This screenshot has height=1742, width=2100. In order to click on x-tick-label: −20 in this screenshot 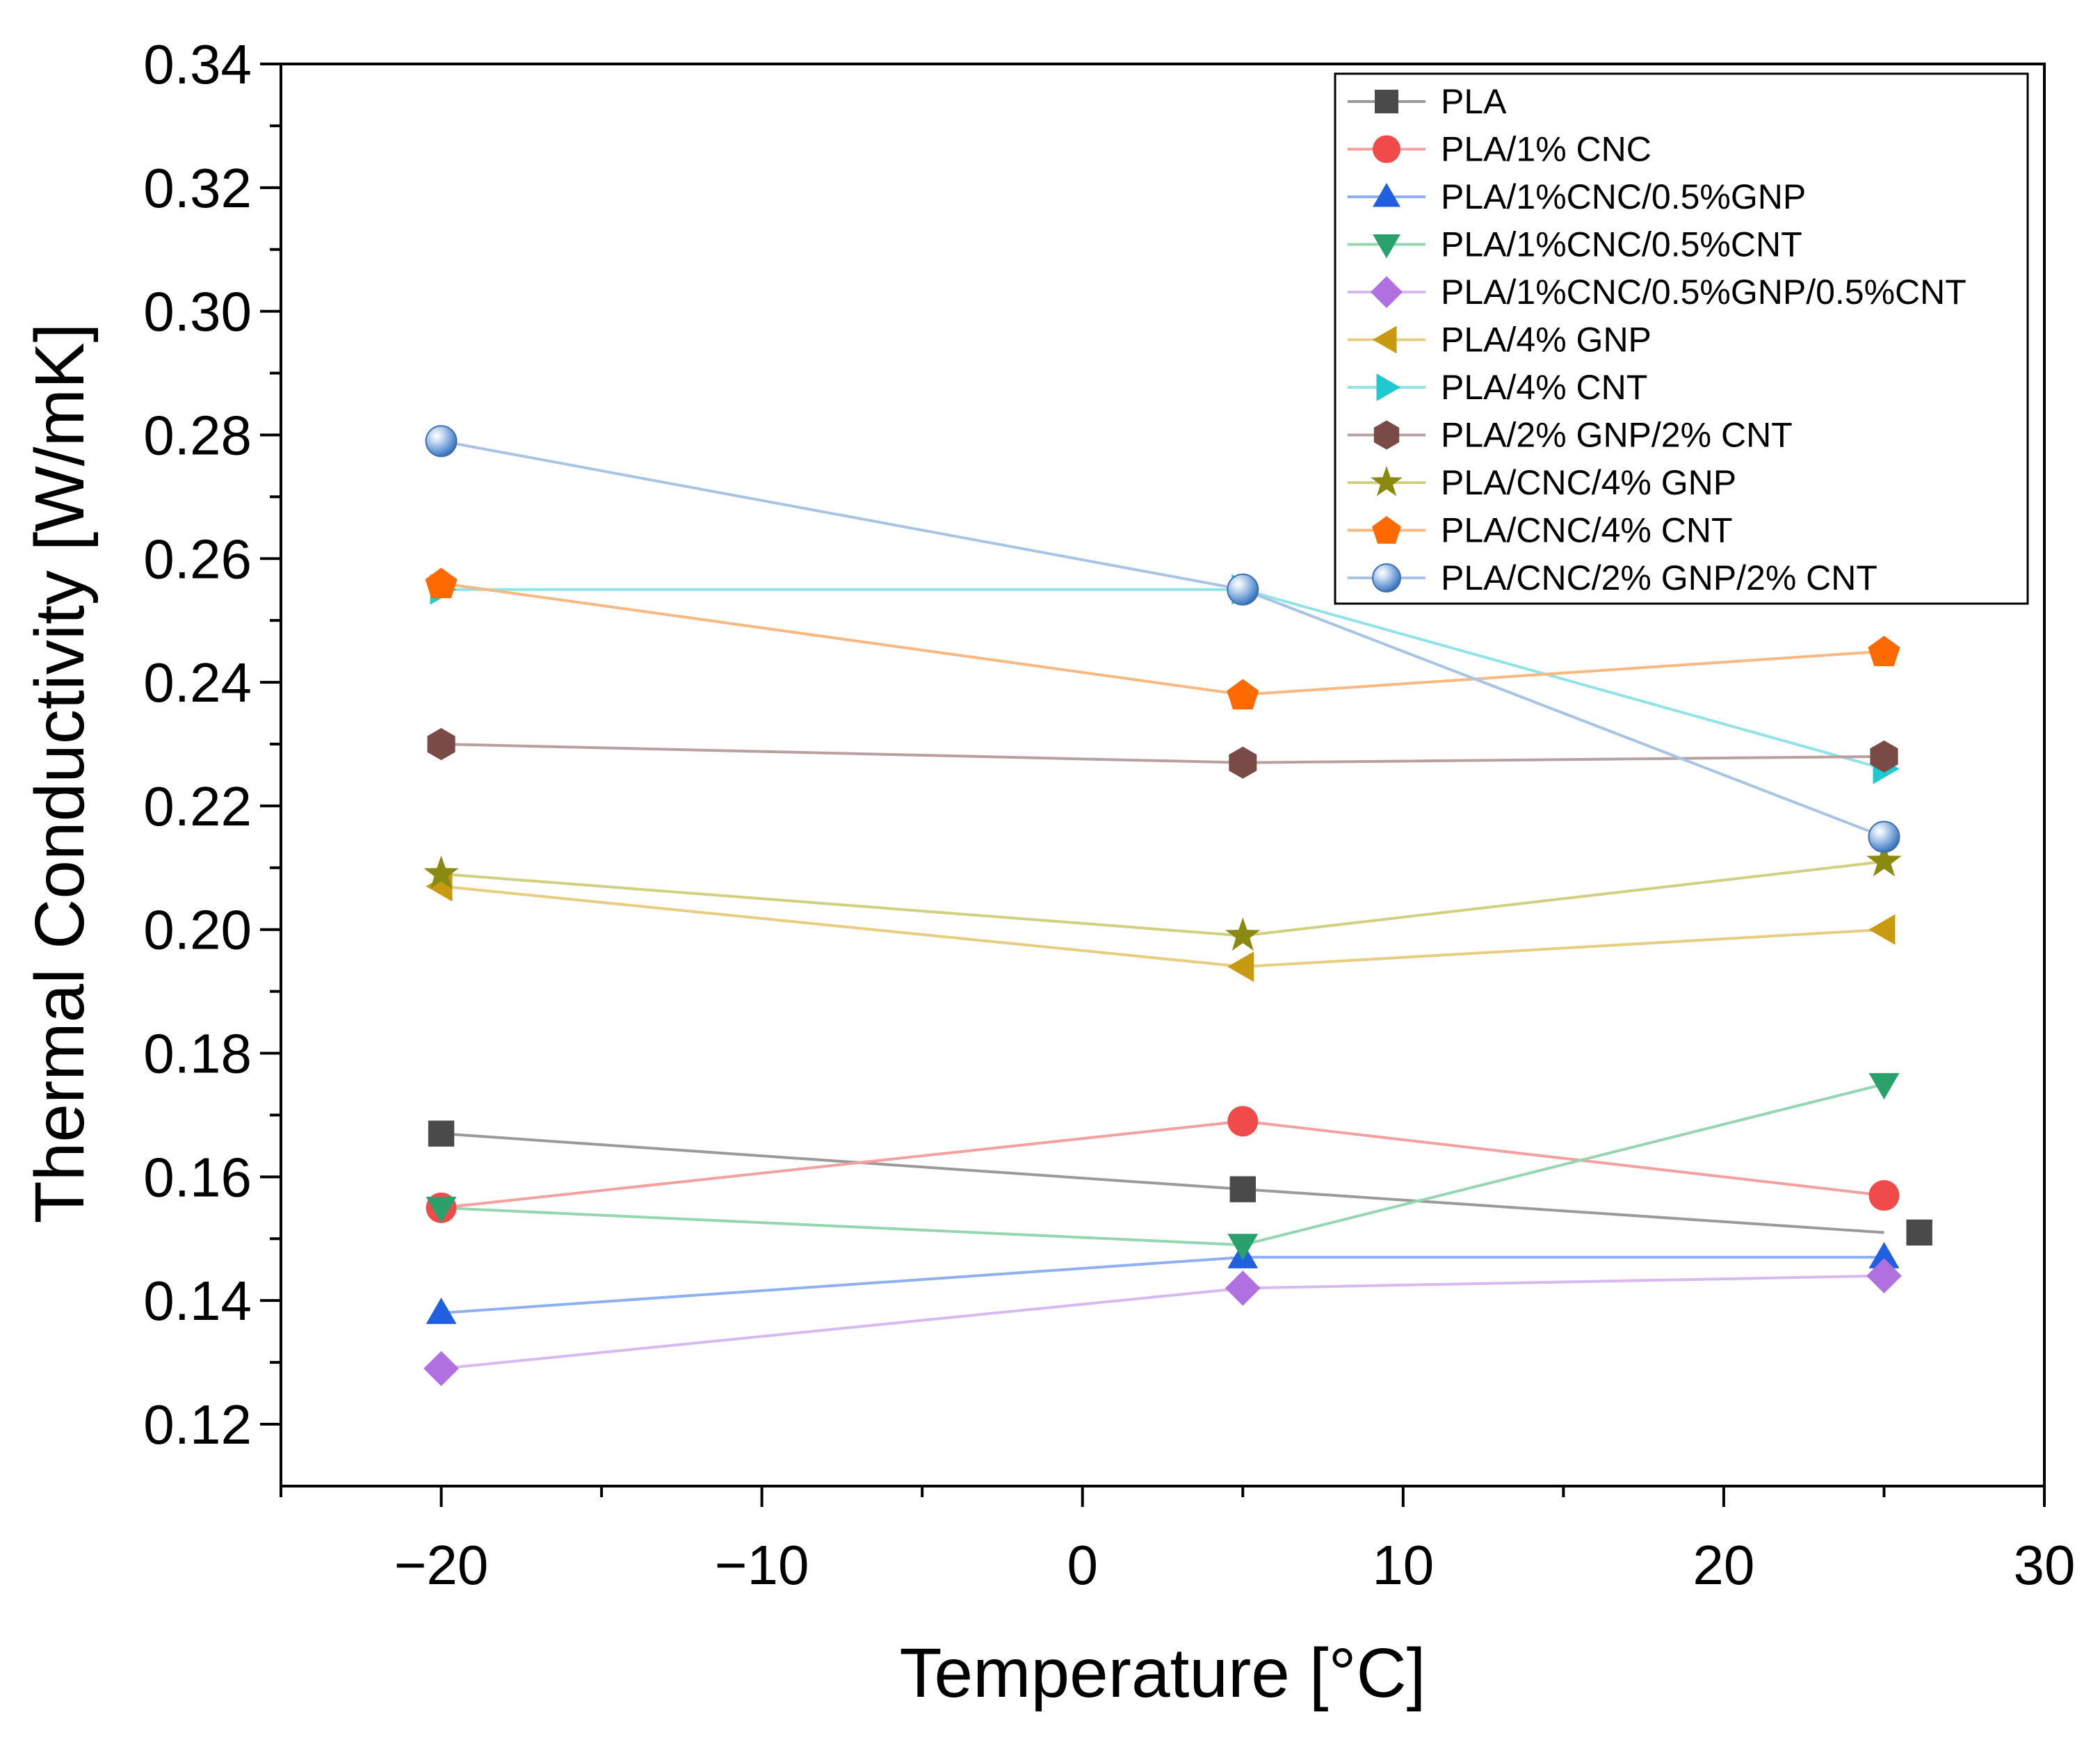, I will do `click(441, 1565)`.